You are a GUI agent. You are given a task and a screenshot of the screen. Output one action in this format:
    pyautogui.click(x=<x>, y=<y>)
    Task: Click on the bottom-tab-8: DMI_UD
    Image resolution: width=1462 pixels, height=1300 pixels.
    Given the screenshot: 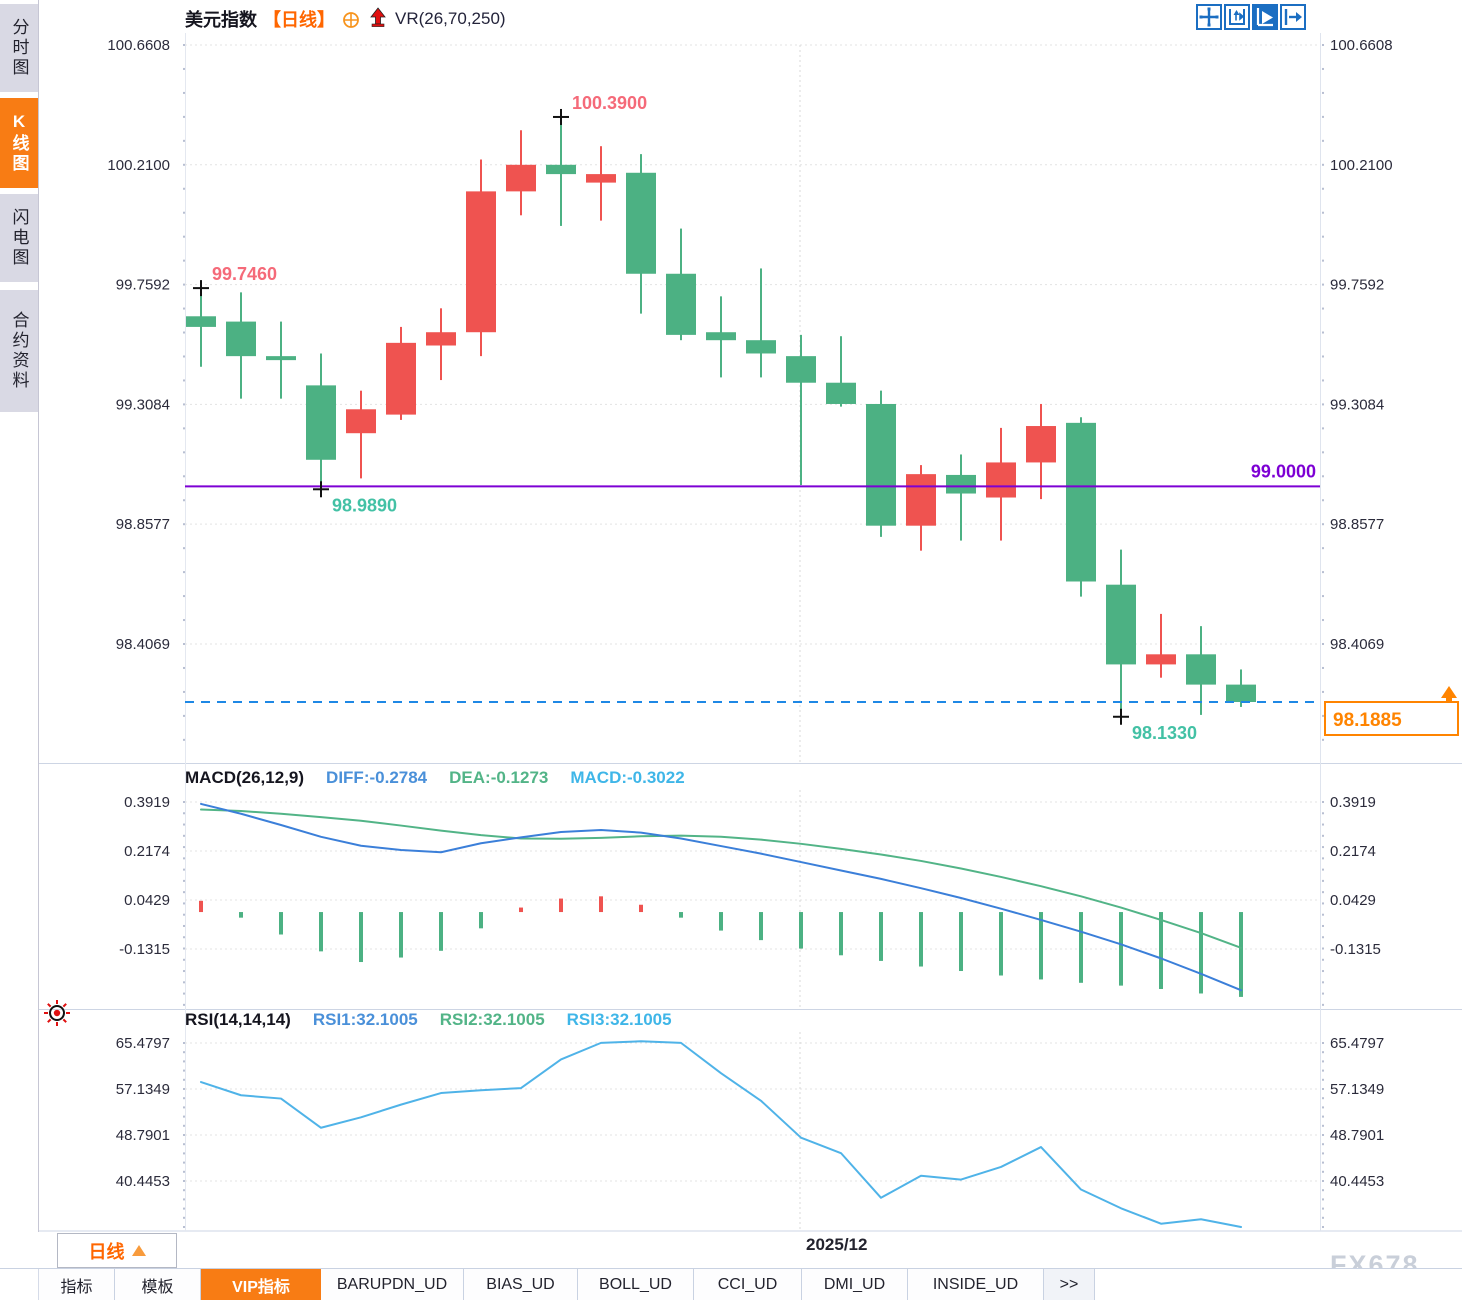 What is the action you would take?
    pyautogui.click(x=855, y=1284)
    